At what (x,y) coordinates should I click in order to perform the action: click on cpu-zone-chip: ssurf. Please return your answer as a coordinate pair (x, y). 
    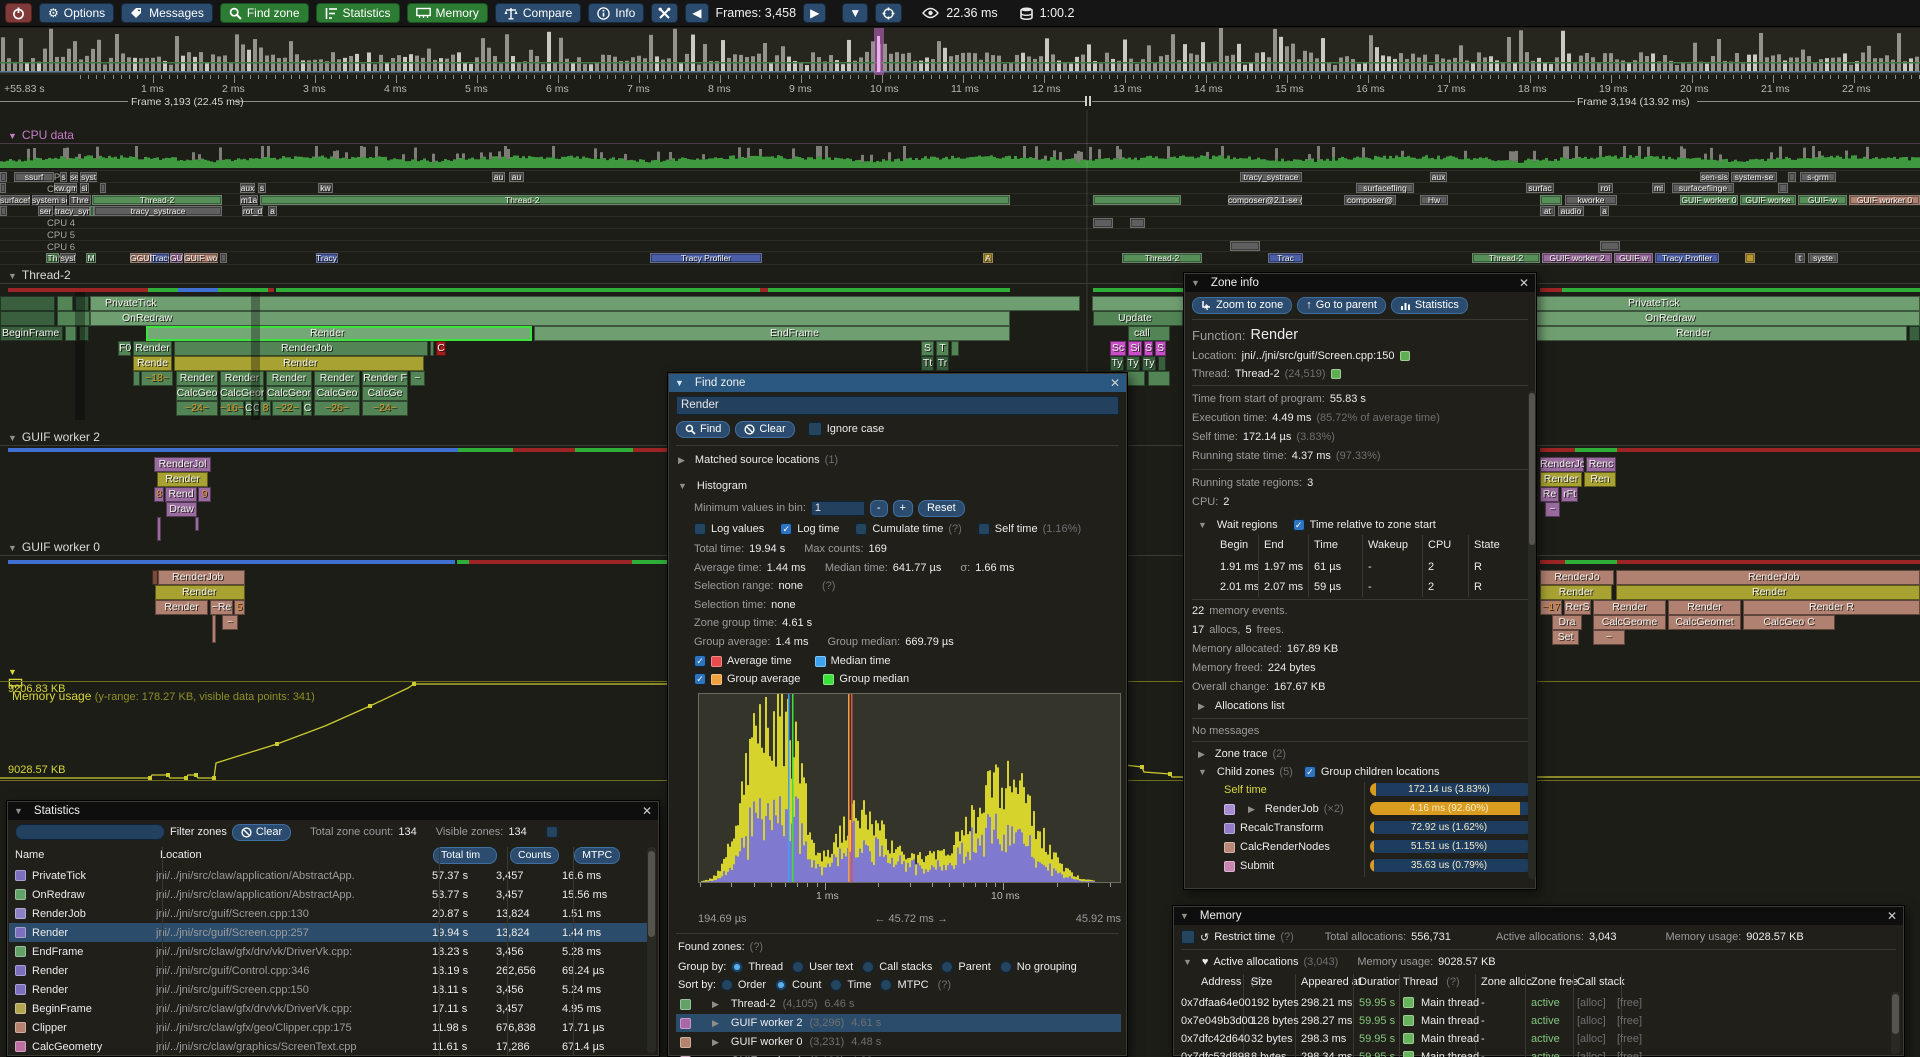
    Looking at the image, I should click on (34, 176).